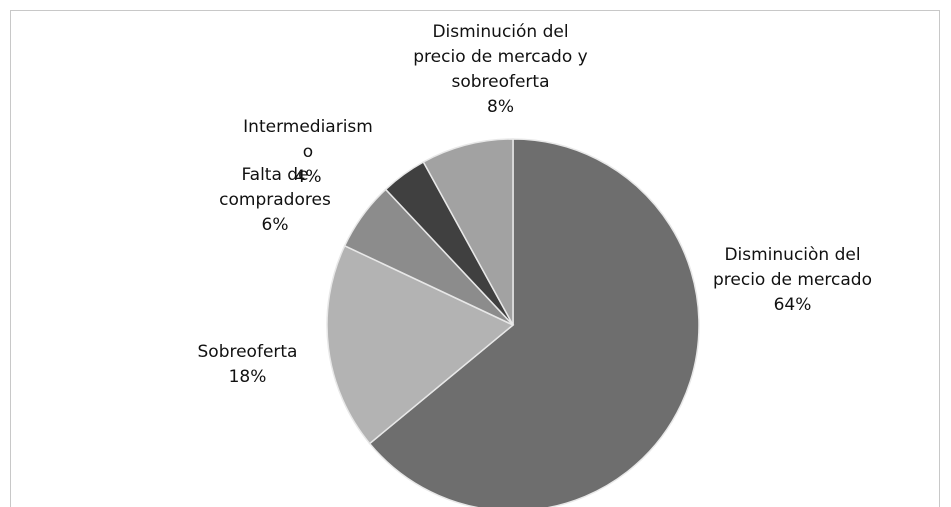 This screenshot has height=507, width=951. What do you see at coordinates (500, 107) in the screenshot?
I see `value-label: 8%` at bounding box center [500, 107].